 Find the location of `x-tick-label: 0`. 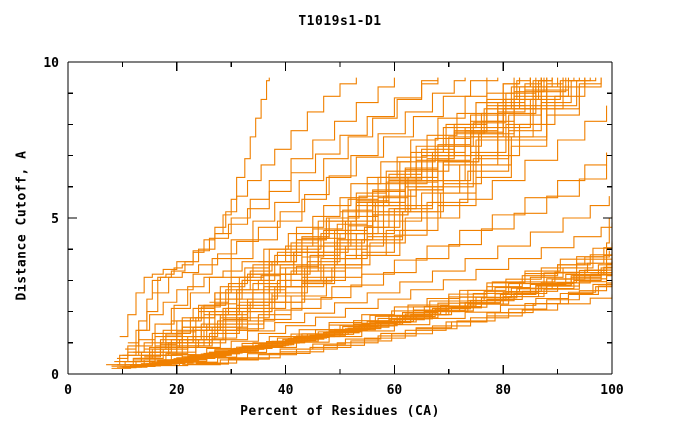

x-tick-label: 0 is located at coordinates (68, 390).